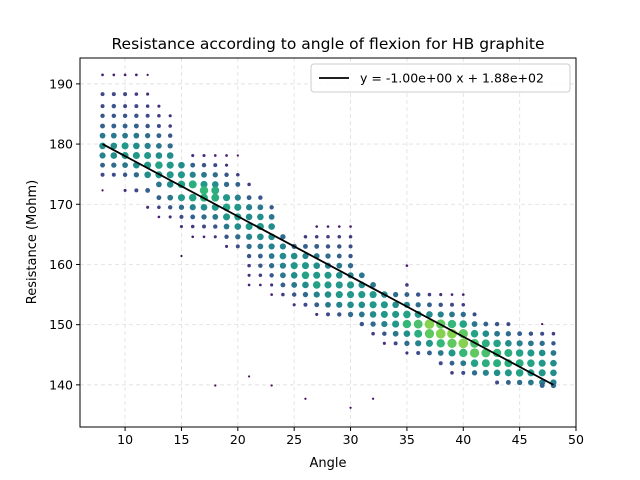 The width and height of the screenshot is (640, 480). What do you see at coordinates (61, 144) in the screenshot?
I see `y-tick-label: 180` at bounding box center [61, 144].